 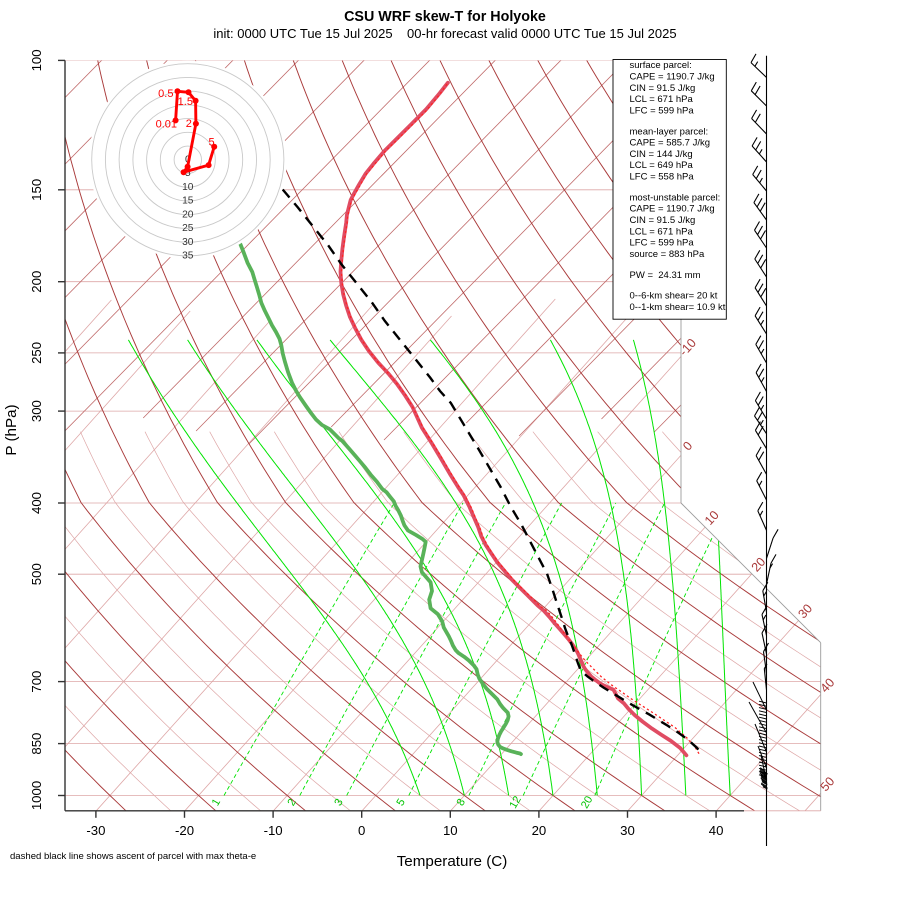 I want to click on svg-text: 150, so click(x=36, y=190).